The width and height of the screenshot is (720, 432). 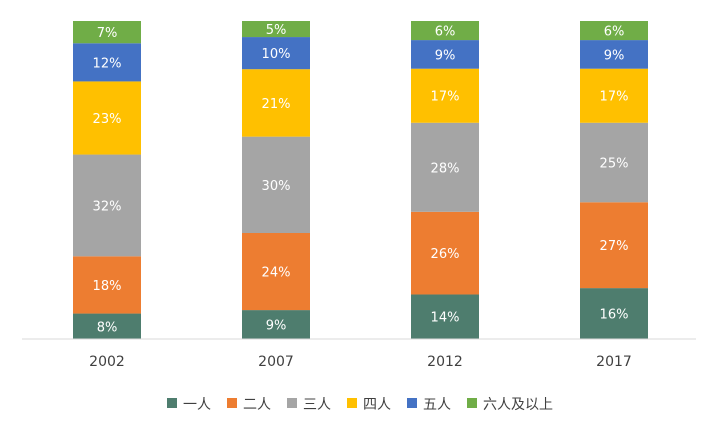 I want to click on x-tick-label: 2017, so click(x=614, y=362).